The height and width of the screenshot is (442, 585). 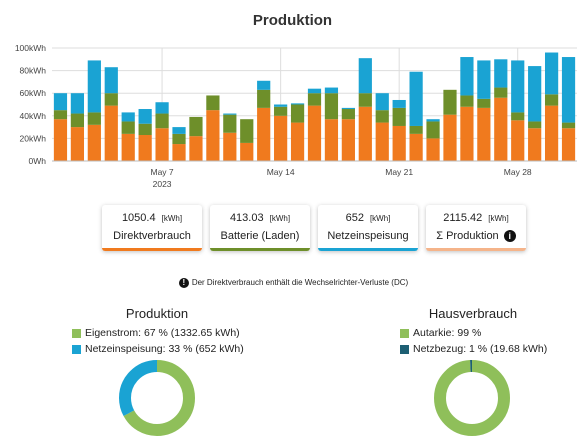 I want to click on kpi-summe-produktion: 2115.42 [kWh] Σ Produktion i, so click(x=476, y=228).